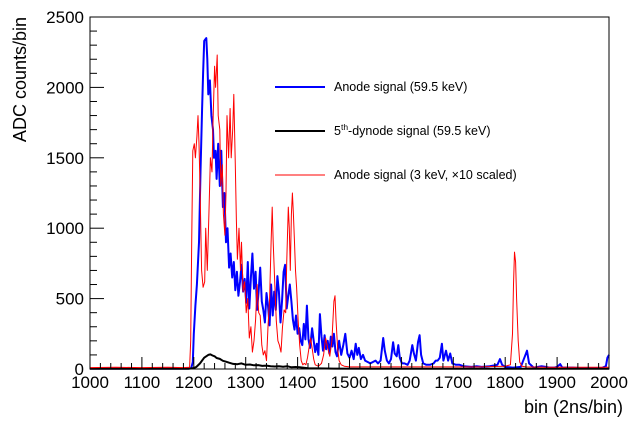 This screenshot has width=630, height=421. What do you see at coordinates (65, 87) in the screenshot?
I see `y-tick-label: 2000` at bounding box center [65, 87].